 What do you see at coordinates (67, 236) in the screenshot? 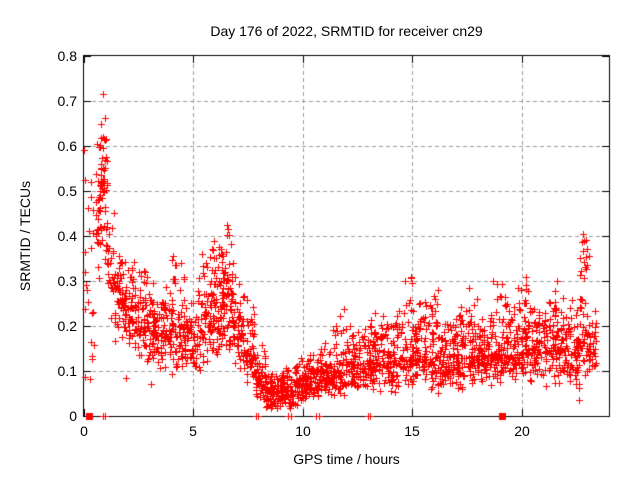
I see `y-tick-label: 0.4` at bounding box center [67, 236].